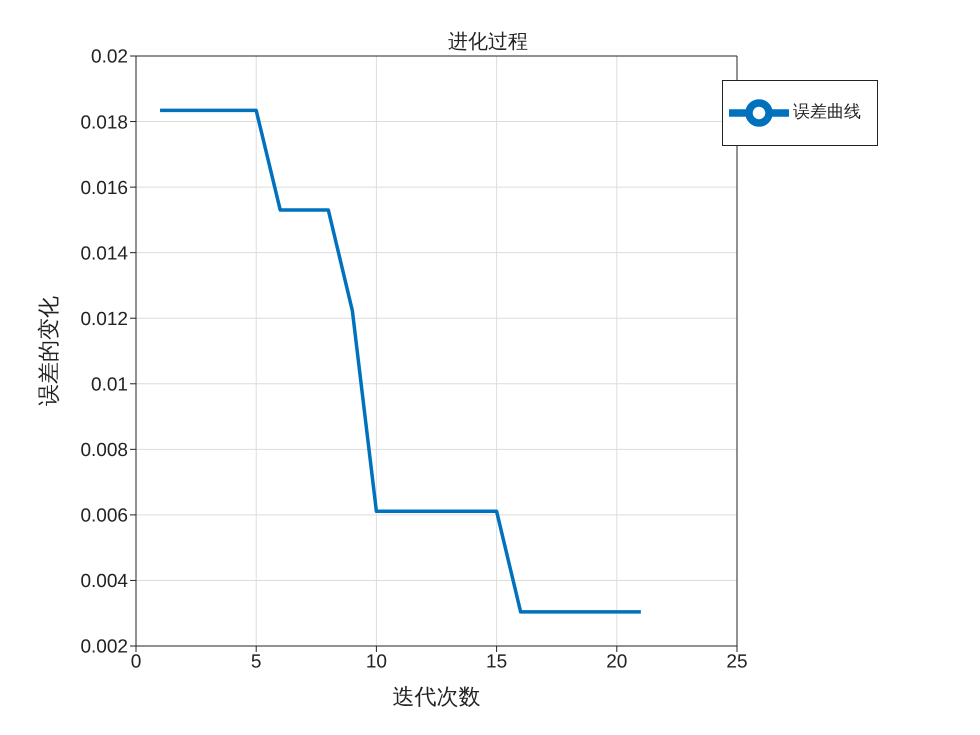 Image resolution: width=980 pixels, height=735 pixels. I want to click on x-tick-label: 5, so click(256, 661).